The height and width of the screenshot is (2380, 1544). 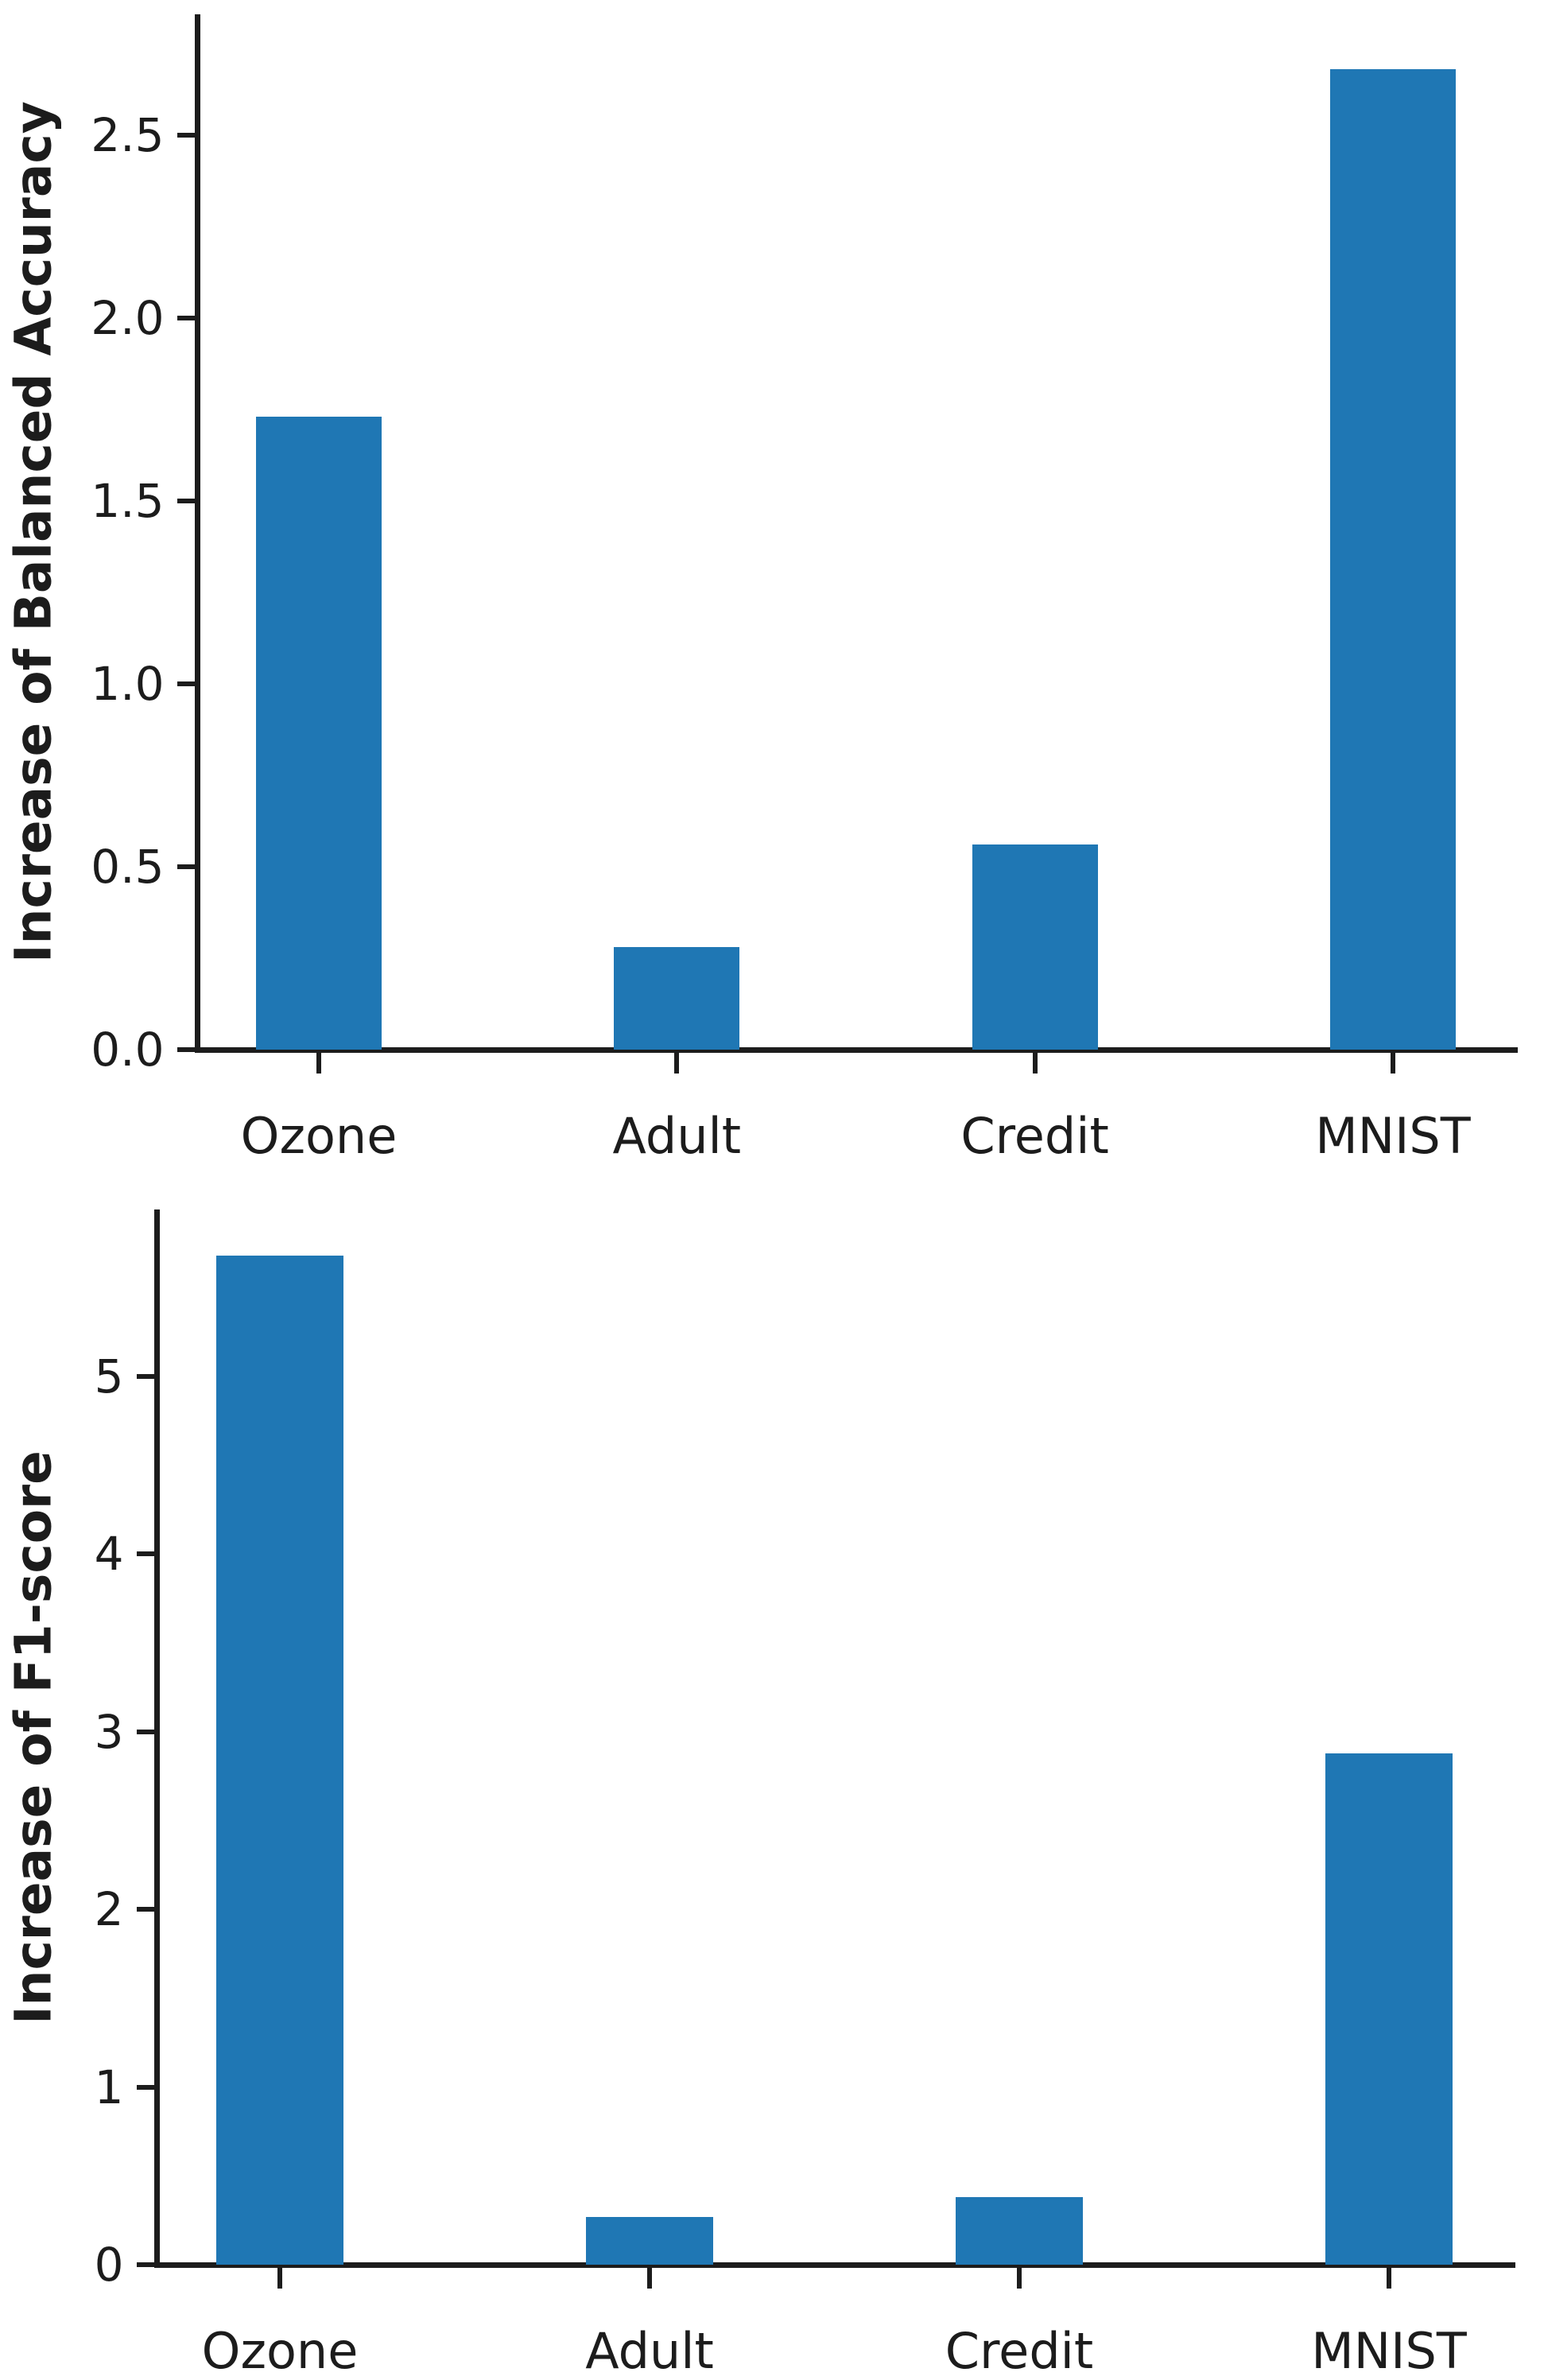 I want to click on y-tick-label: 0.0, so click(x=128, y=1050).